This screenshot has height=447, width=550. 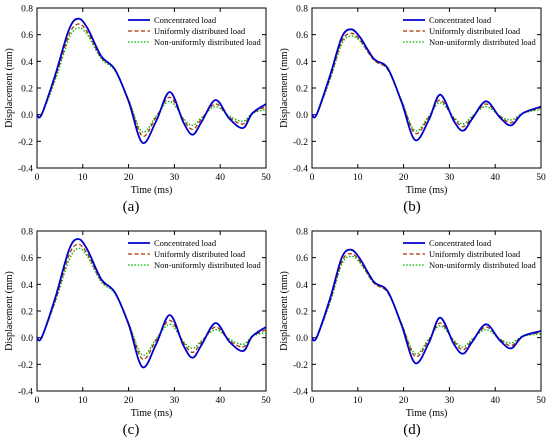 What do you see at coordinates (131, 207) in the screenshot?
I see `panel-label-a: (a)` at bounding box center [131, 207].